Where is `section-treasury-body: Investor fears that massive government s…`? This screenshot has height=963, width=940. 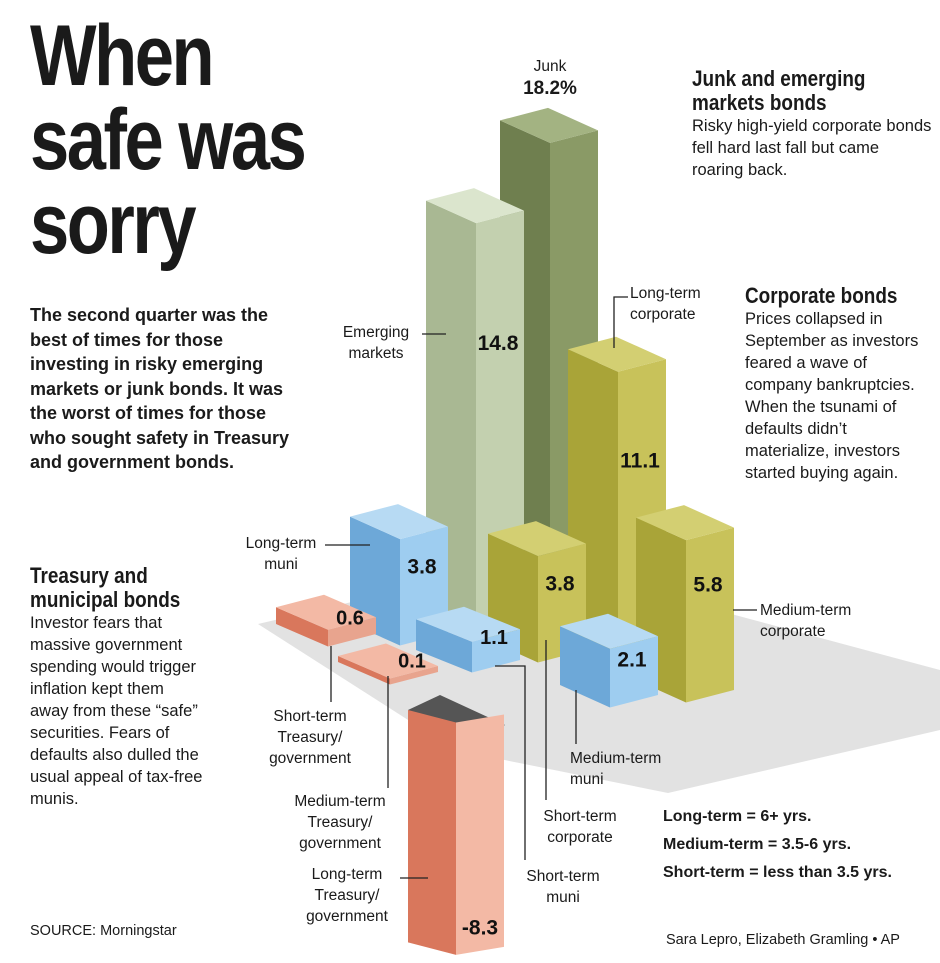 section-treasury-body: Investor fears that massive government s… is located at coordinates (116, 711).